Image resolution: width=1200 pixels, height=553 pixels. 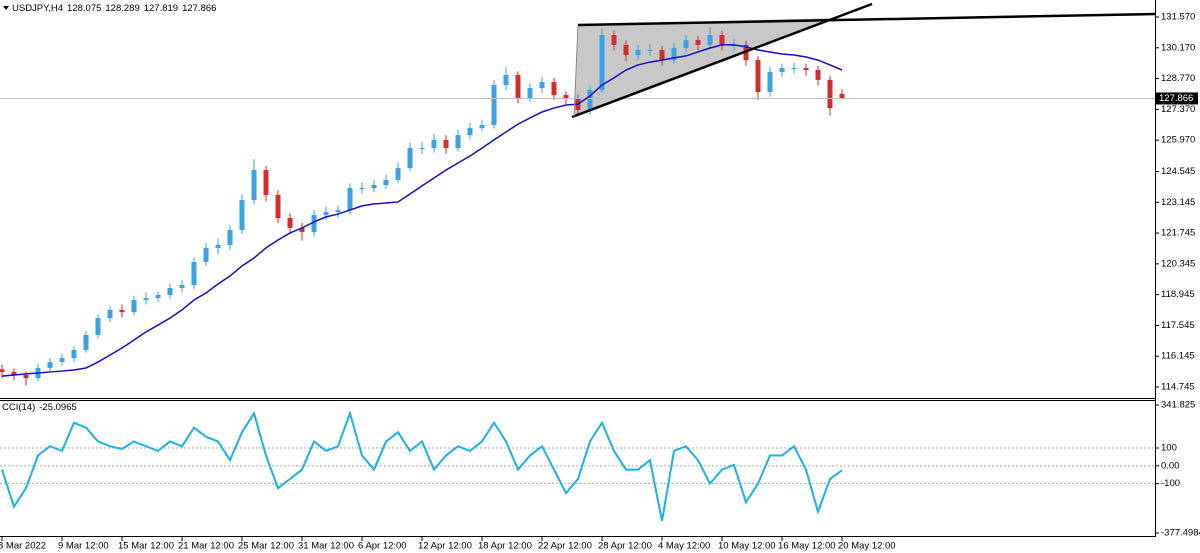 What do you see at coordinates (625, 546) in the screenshot?
I see `x-tick-label: 28 Apr 12:00` at bounding box center [625, 546].